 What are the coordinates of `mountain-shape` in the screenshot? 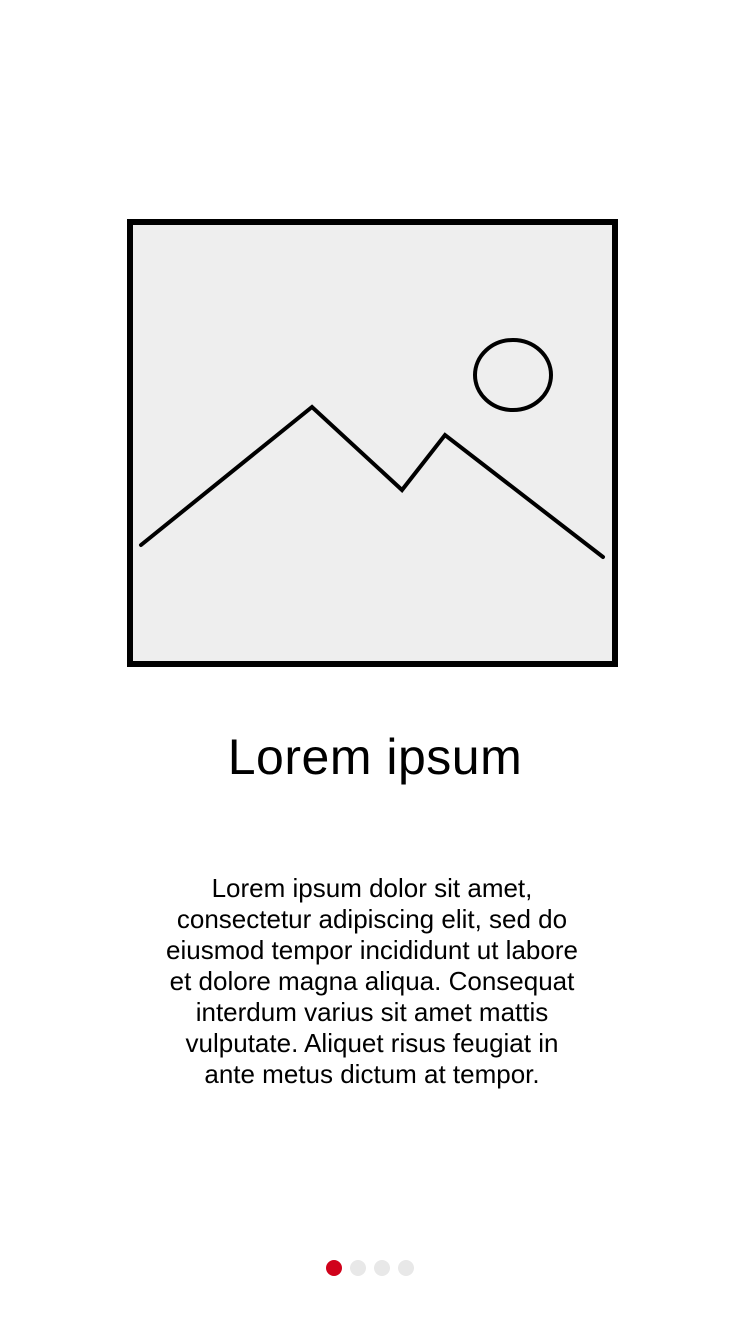 It's located at (372, 481).